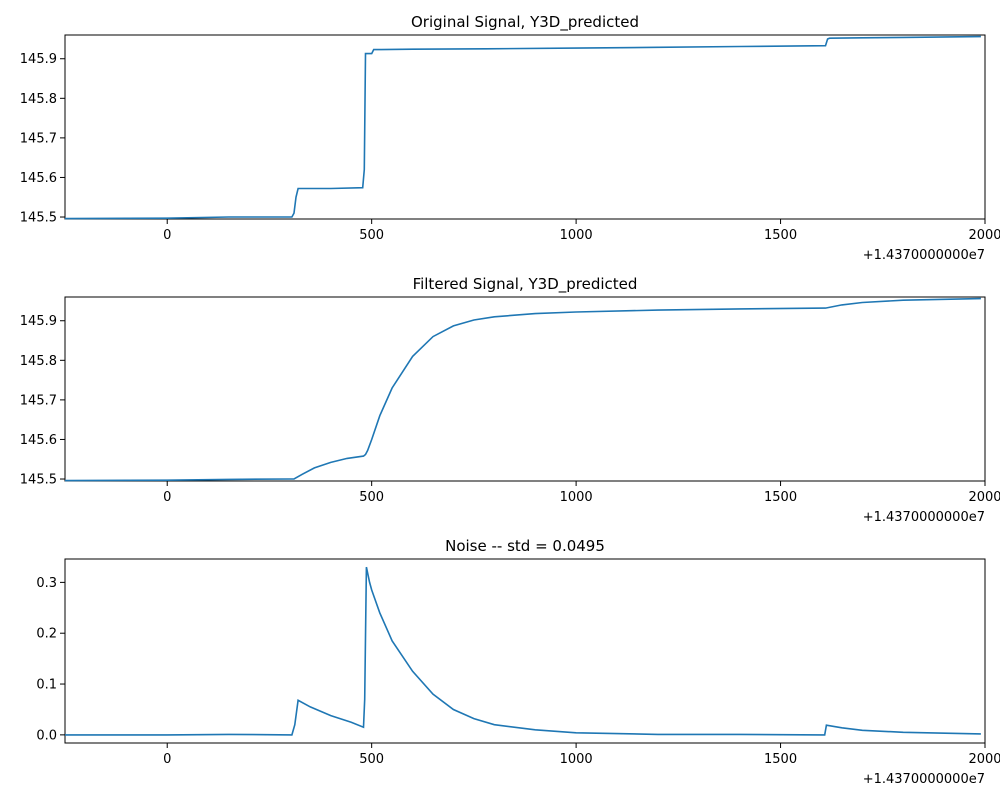 This screenshot has height=800, width=1000. I want to click on chart-title: Noise -- std = 0.0495, so click(525, 546).